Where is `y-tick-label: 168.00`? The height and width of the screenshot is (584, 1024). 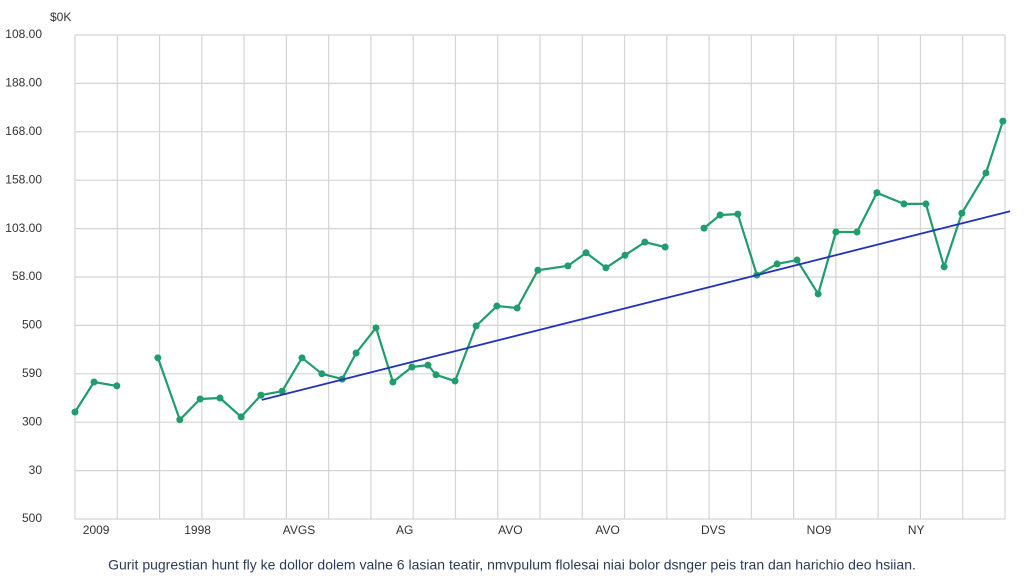 y-tick-label: 168.00 is located at coordinates (23, 131).